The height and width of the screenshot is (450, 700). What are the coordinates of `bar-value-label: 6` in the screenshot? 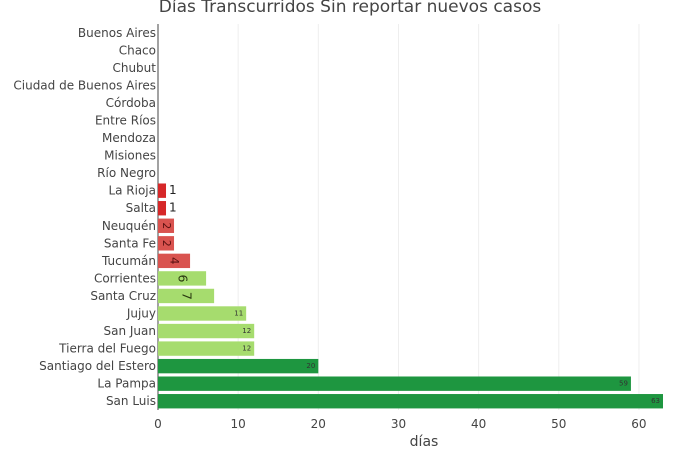 It's located at (183, 278).